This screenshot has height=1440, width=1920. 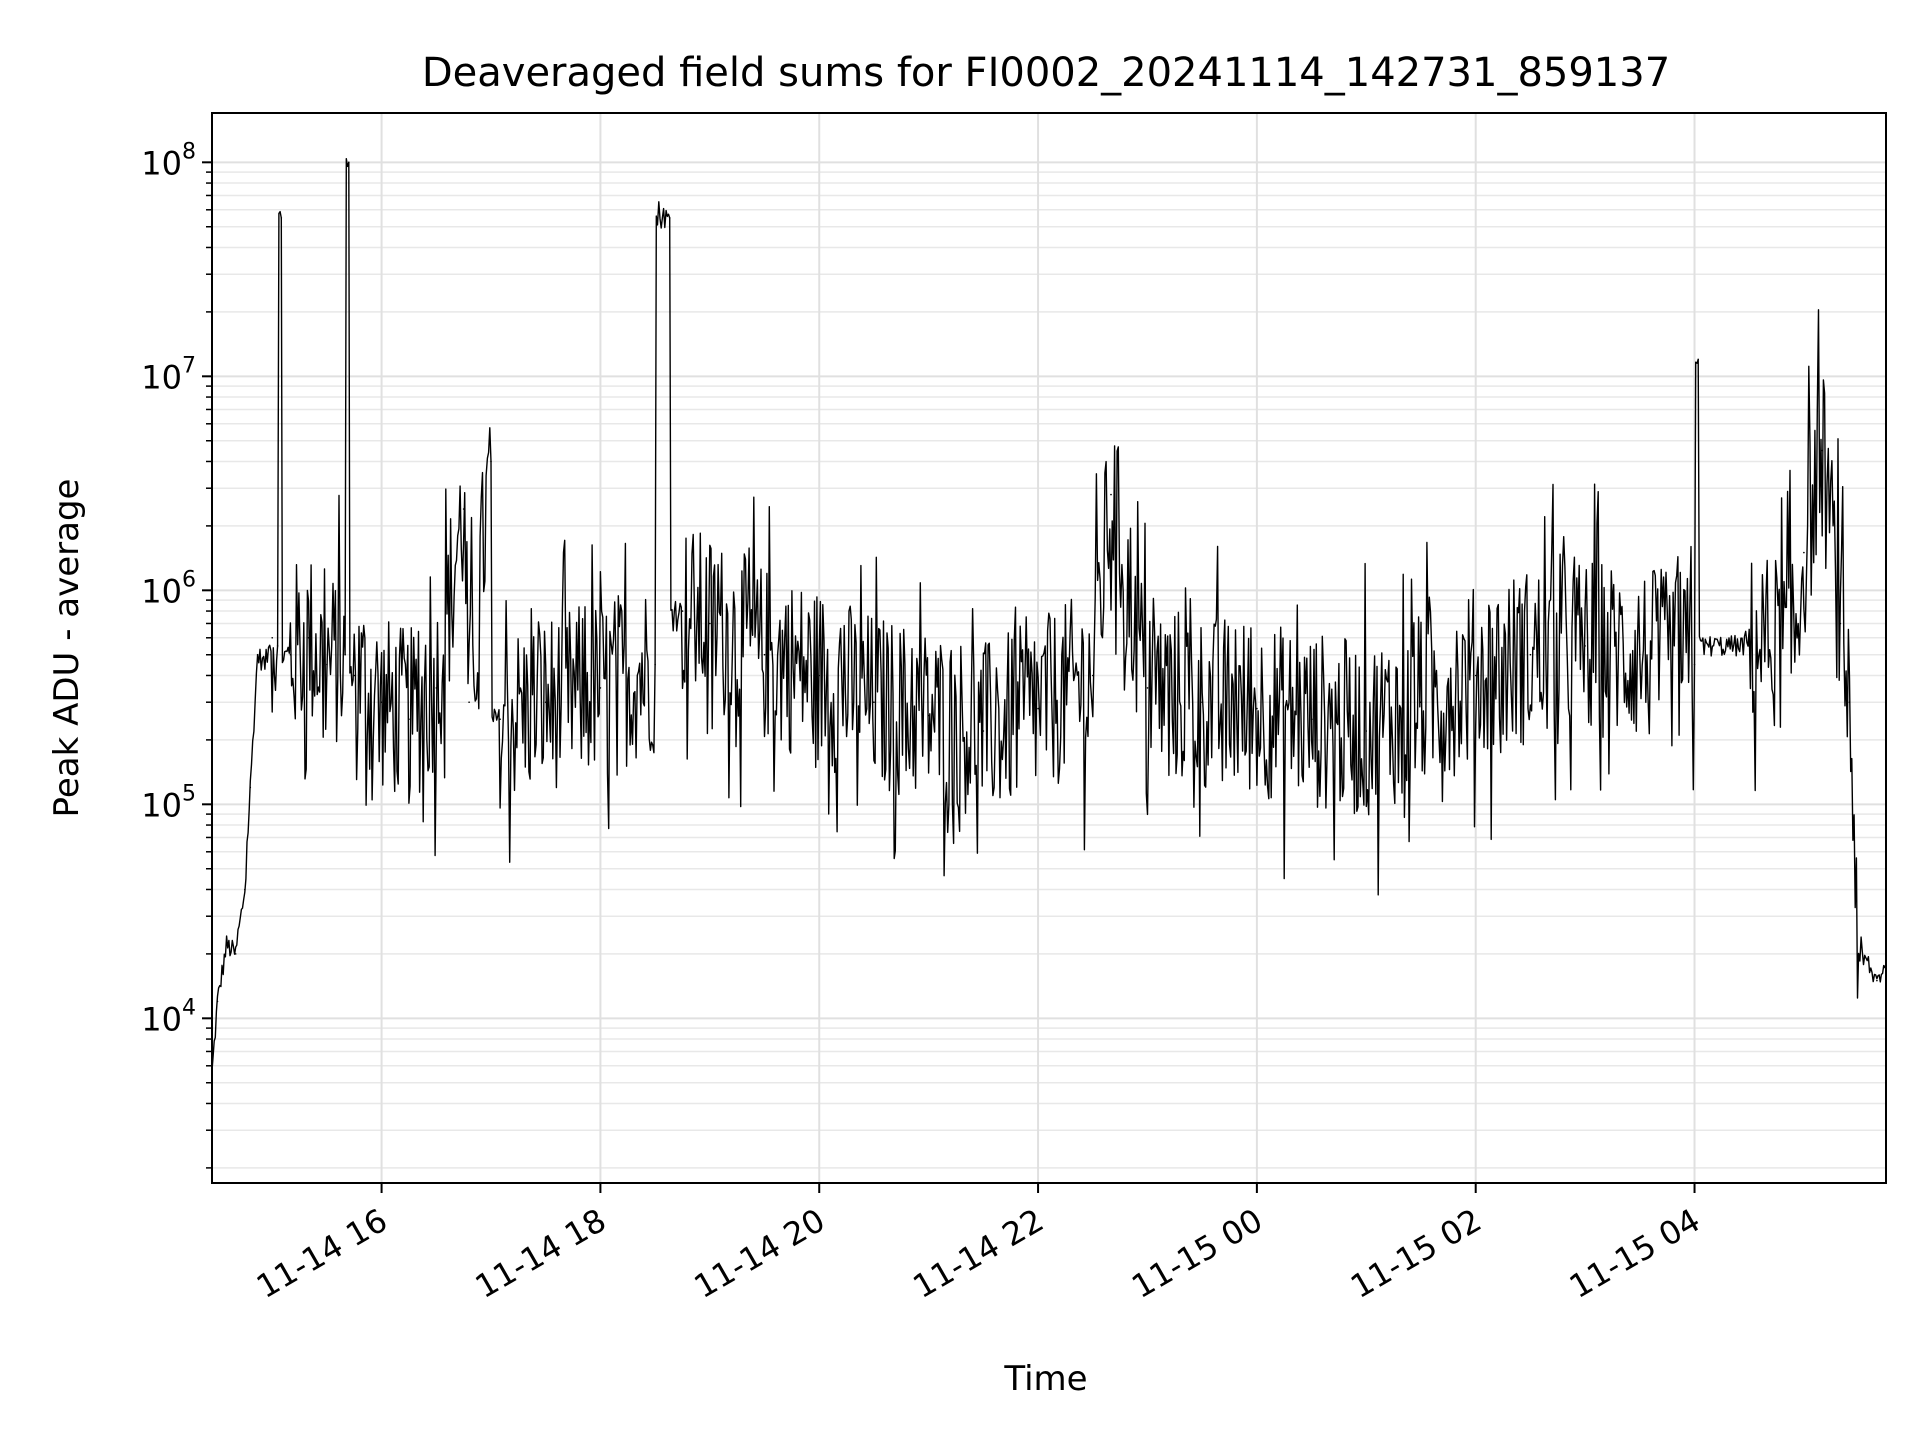 I want to click on y-tick-label: 10⁶, so click(x=168, y=588).